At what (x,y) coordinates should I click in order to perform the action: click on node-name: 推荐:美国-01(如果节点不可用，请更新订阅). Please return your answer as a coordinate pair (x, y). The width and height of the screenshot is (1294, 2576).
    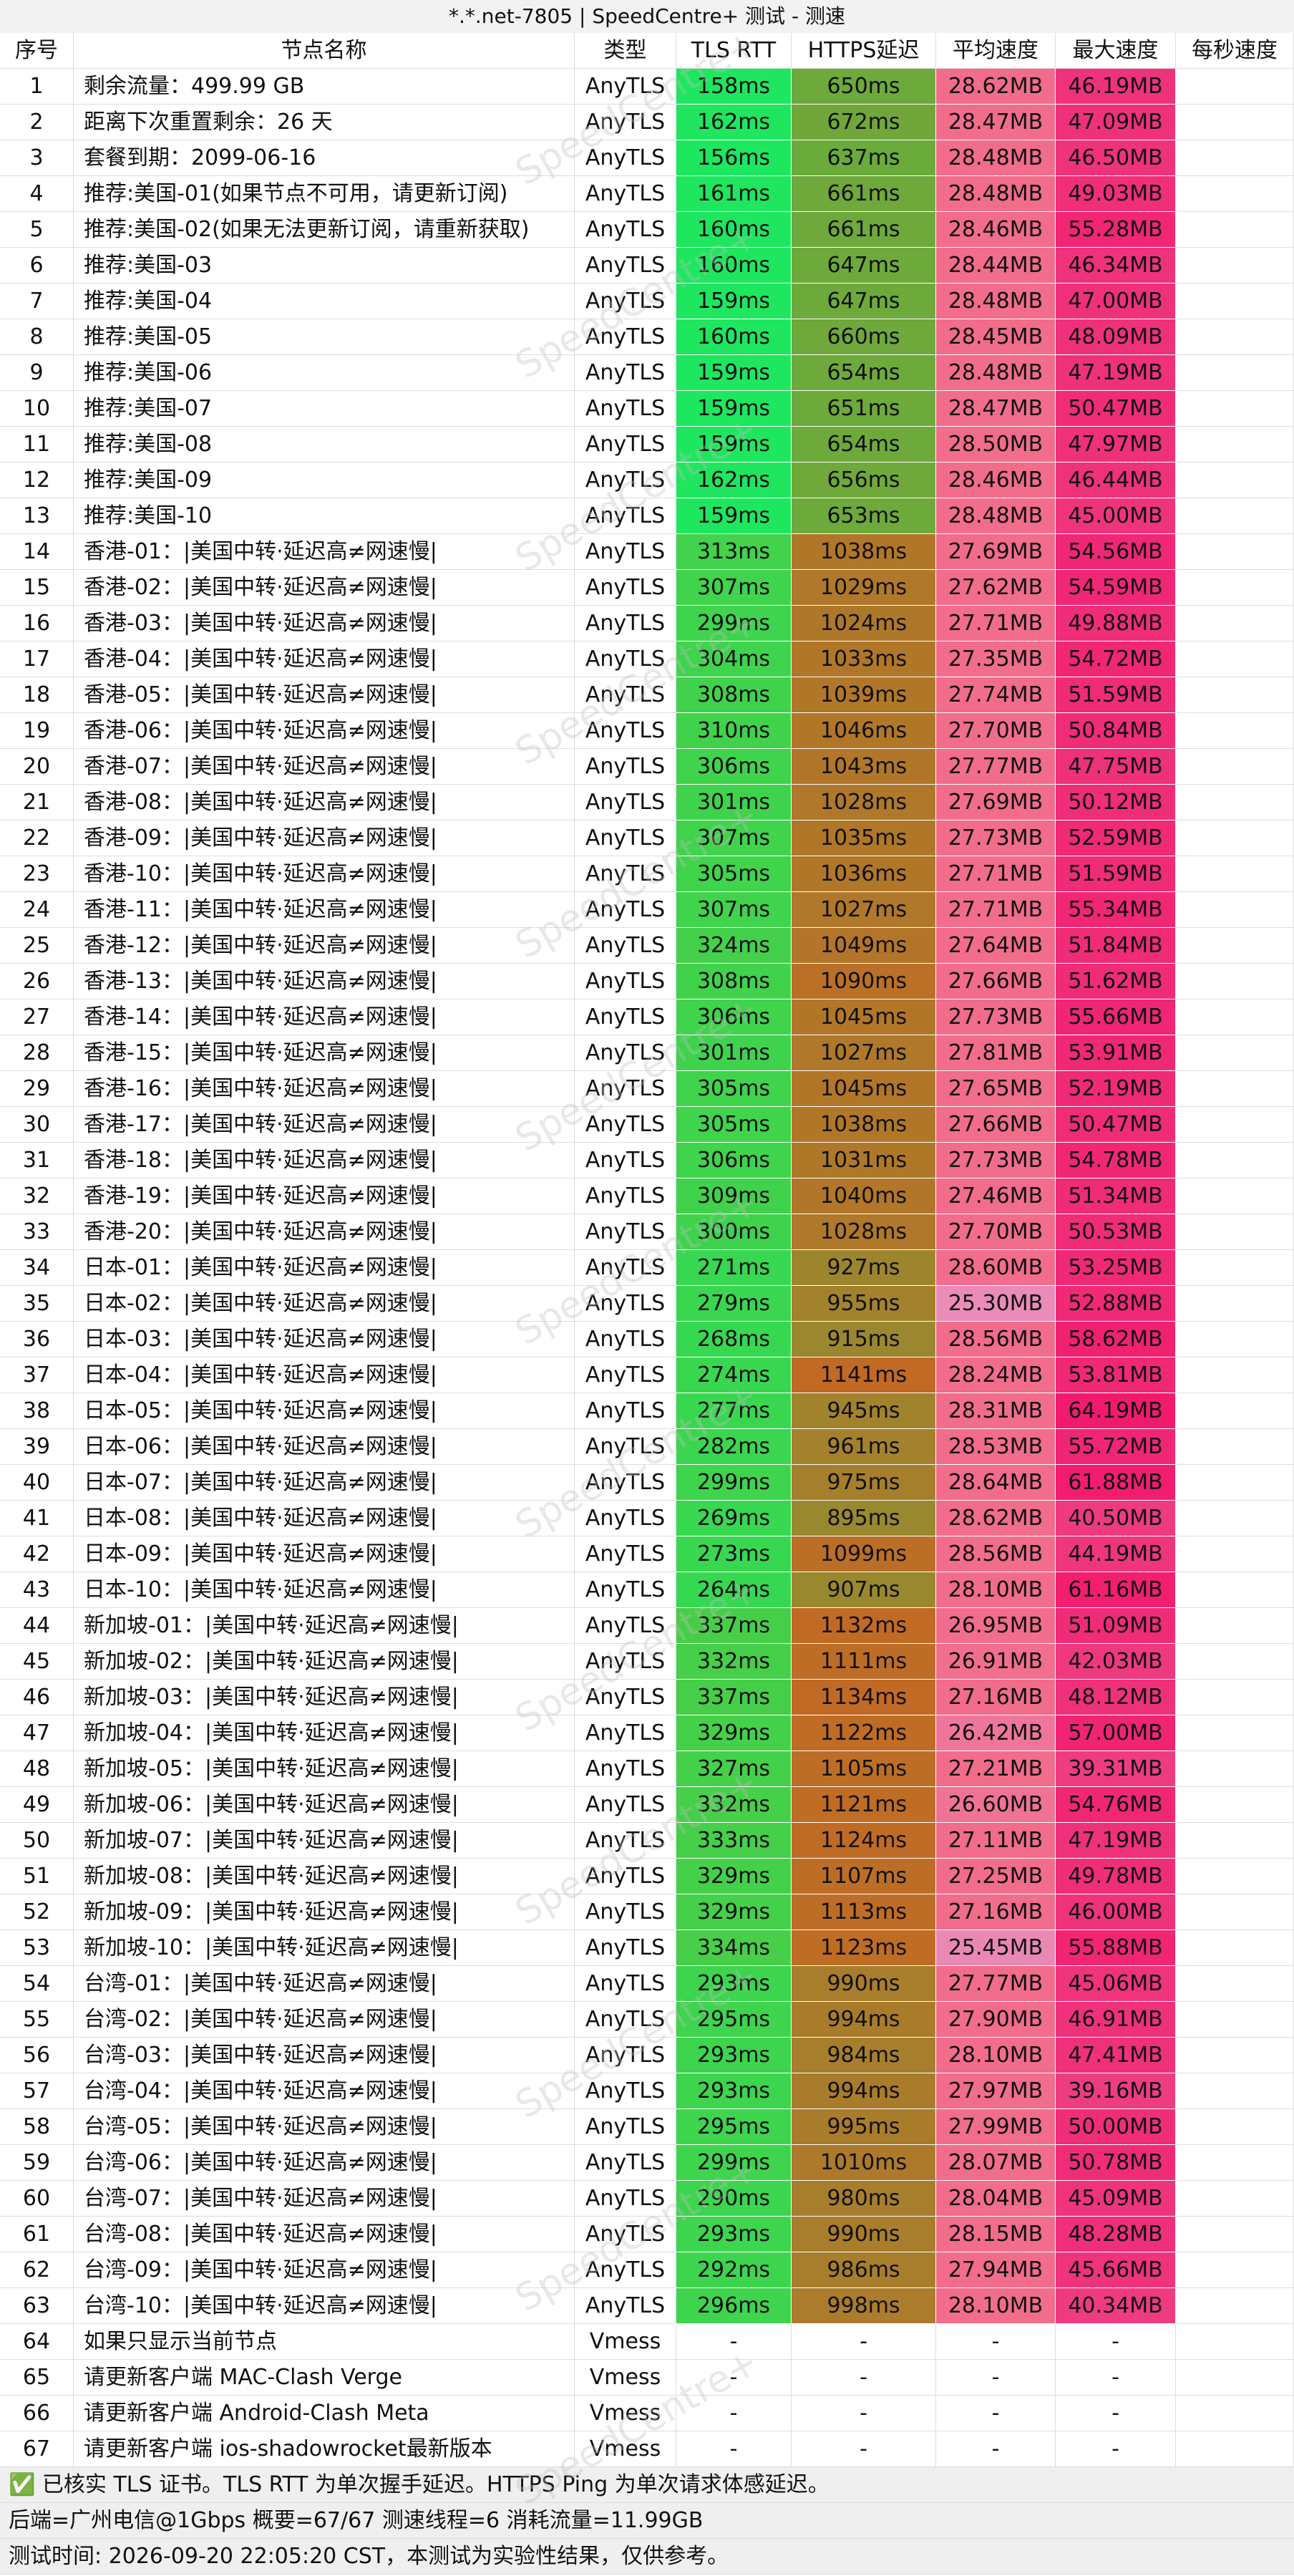
    Looking at the image, I should click on (324, 194).